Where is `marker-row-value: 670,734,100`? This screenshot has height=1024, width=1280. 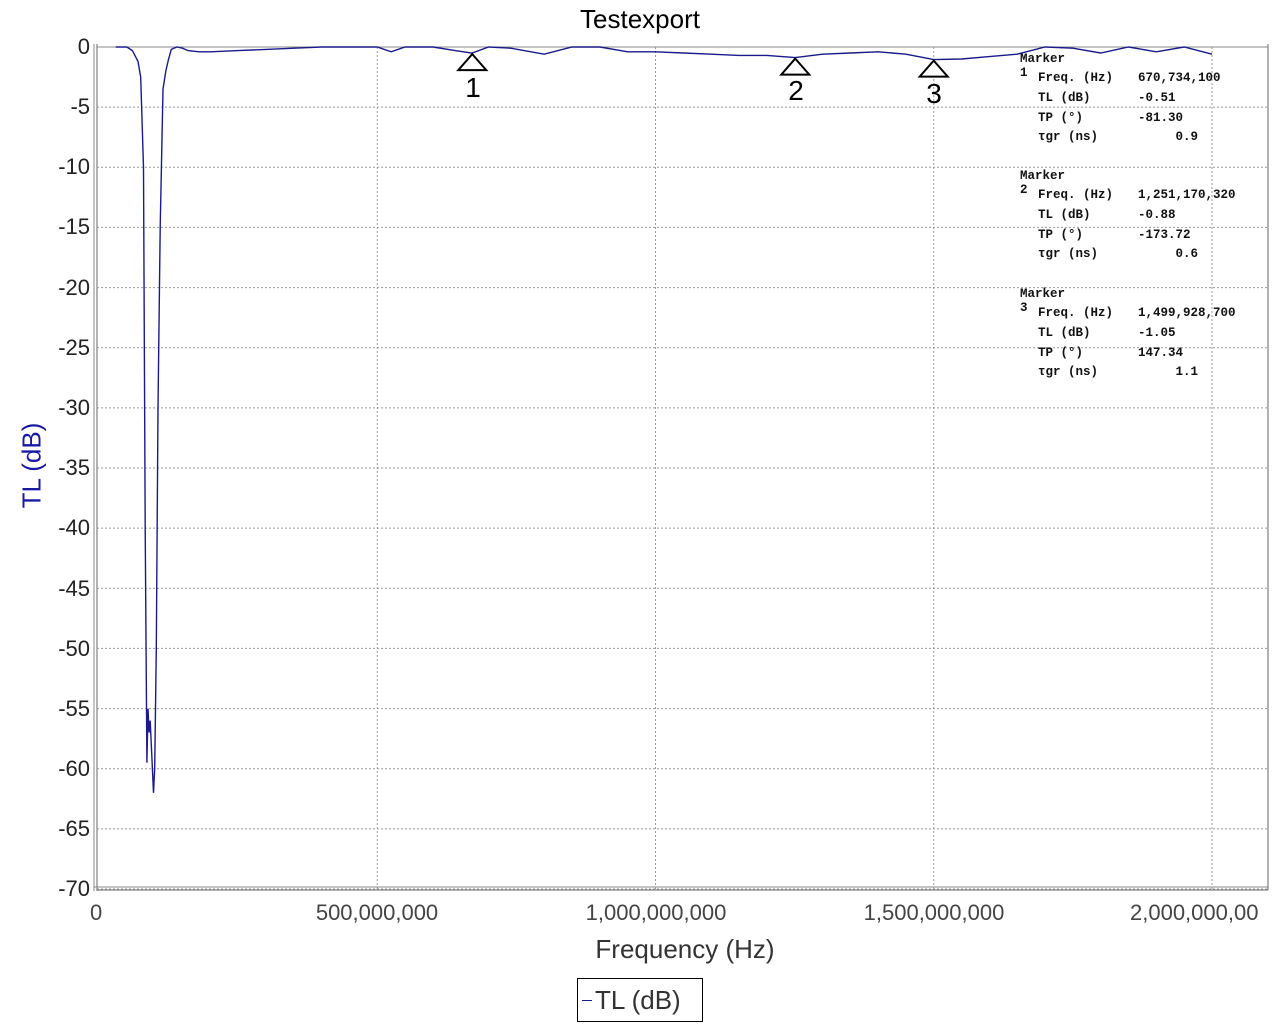
marker-row-value: 670,734,100 is located at coordinates (1179, 78).